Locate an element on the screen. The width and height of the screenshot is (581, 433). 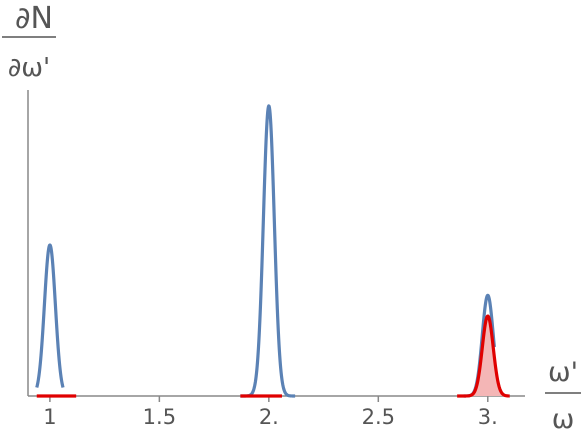
y-axis-label: ∂N ∂ω' is located at coordinates (29, 42).